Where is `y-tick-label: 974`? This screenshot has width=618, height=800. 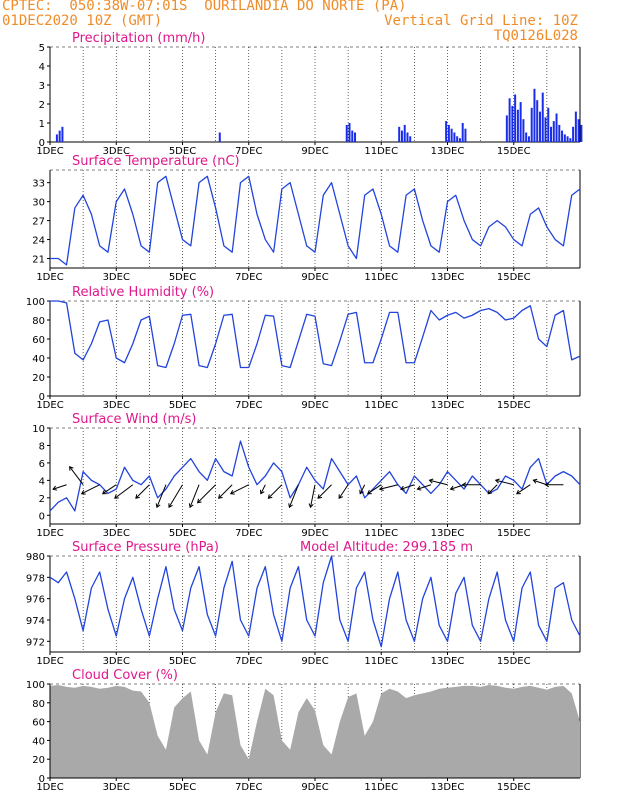 y-tick-label: 974 is located at coordinates (35, 621).